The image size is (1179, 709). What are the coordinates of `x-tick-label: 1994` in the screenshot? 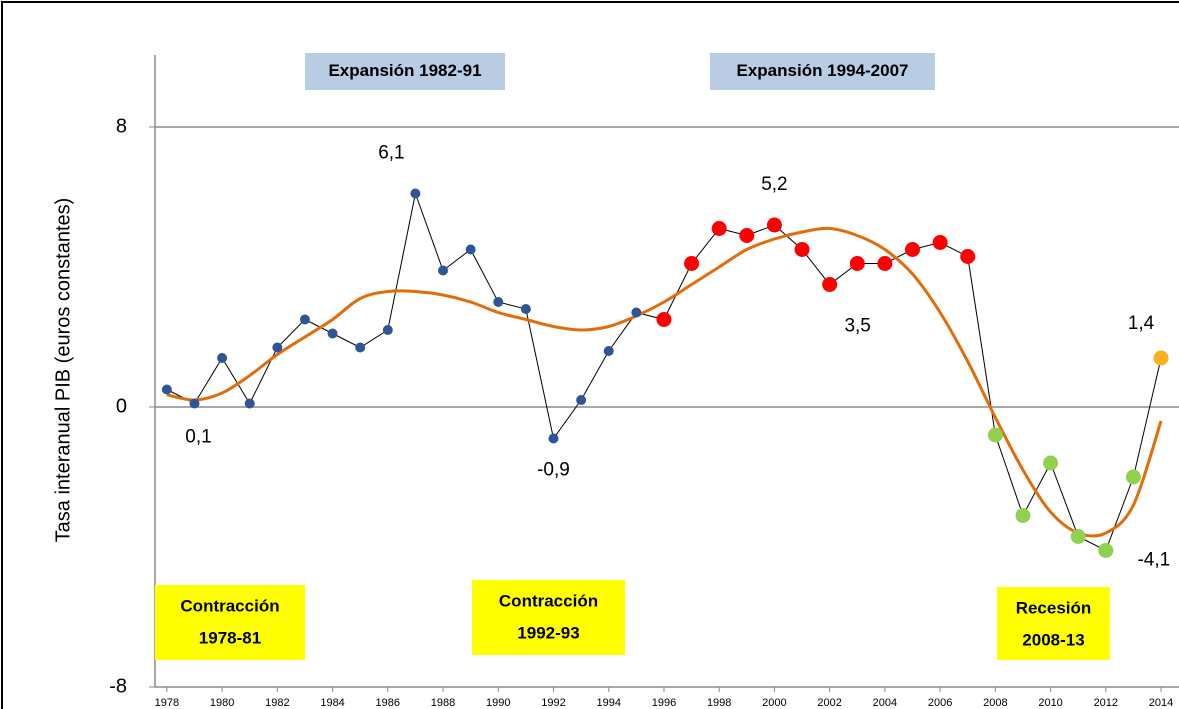 It's located at (608, 703).